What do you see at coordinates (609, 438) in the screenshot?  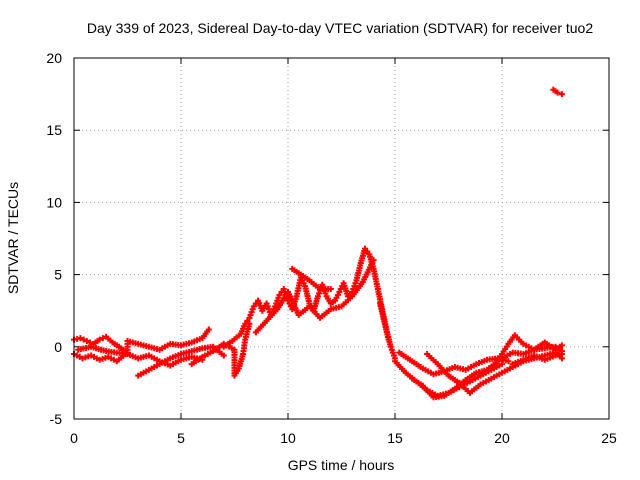 I see `x-tick-label: 25` at bounding box center [609, 438].